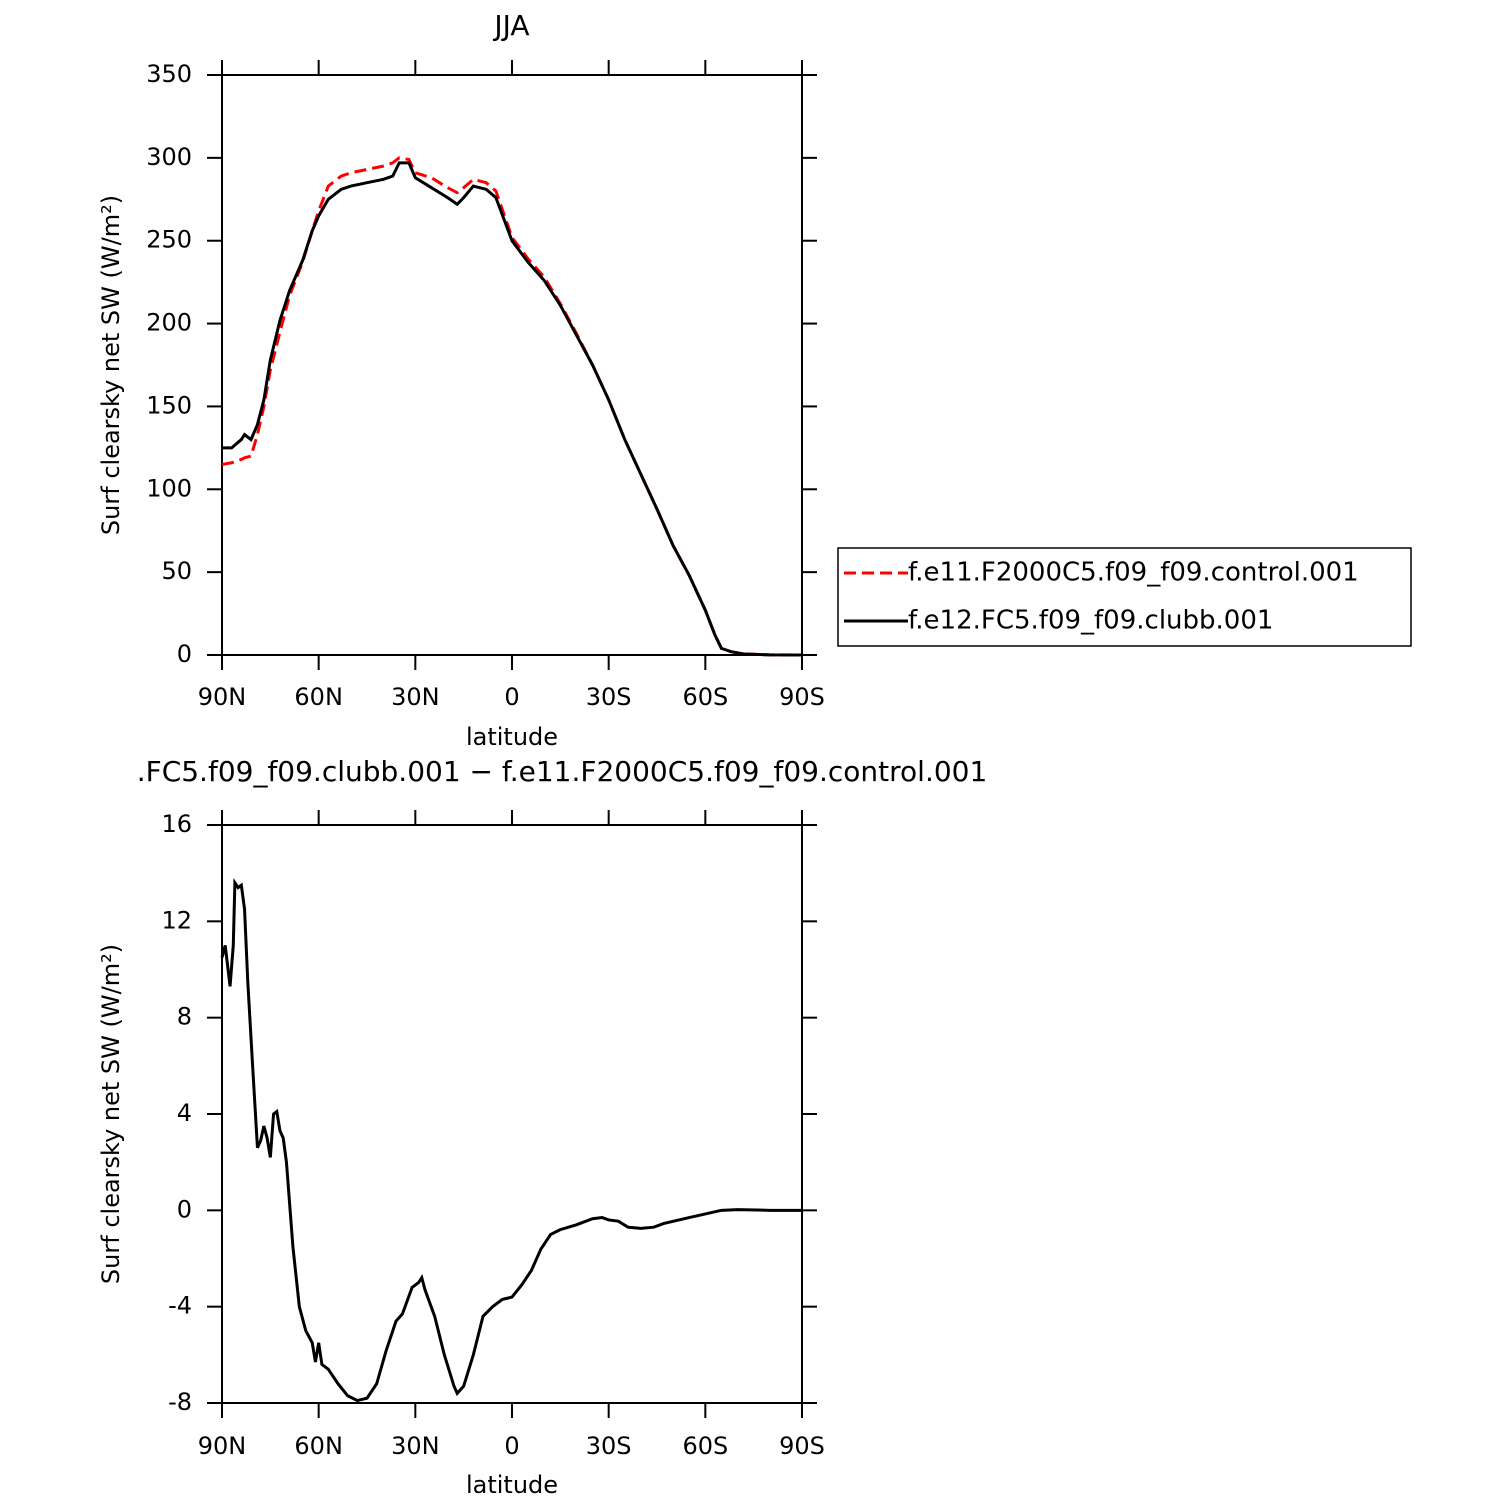 The image size is (1508, 1508). I want to click on y-tick-label: 8, so click(184, 1017).